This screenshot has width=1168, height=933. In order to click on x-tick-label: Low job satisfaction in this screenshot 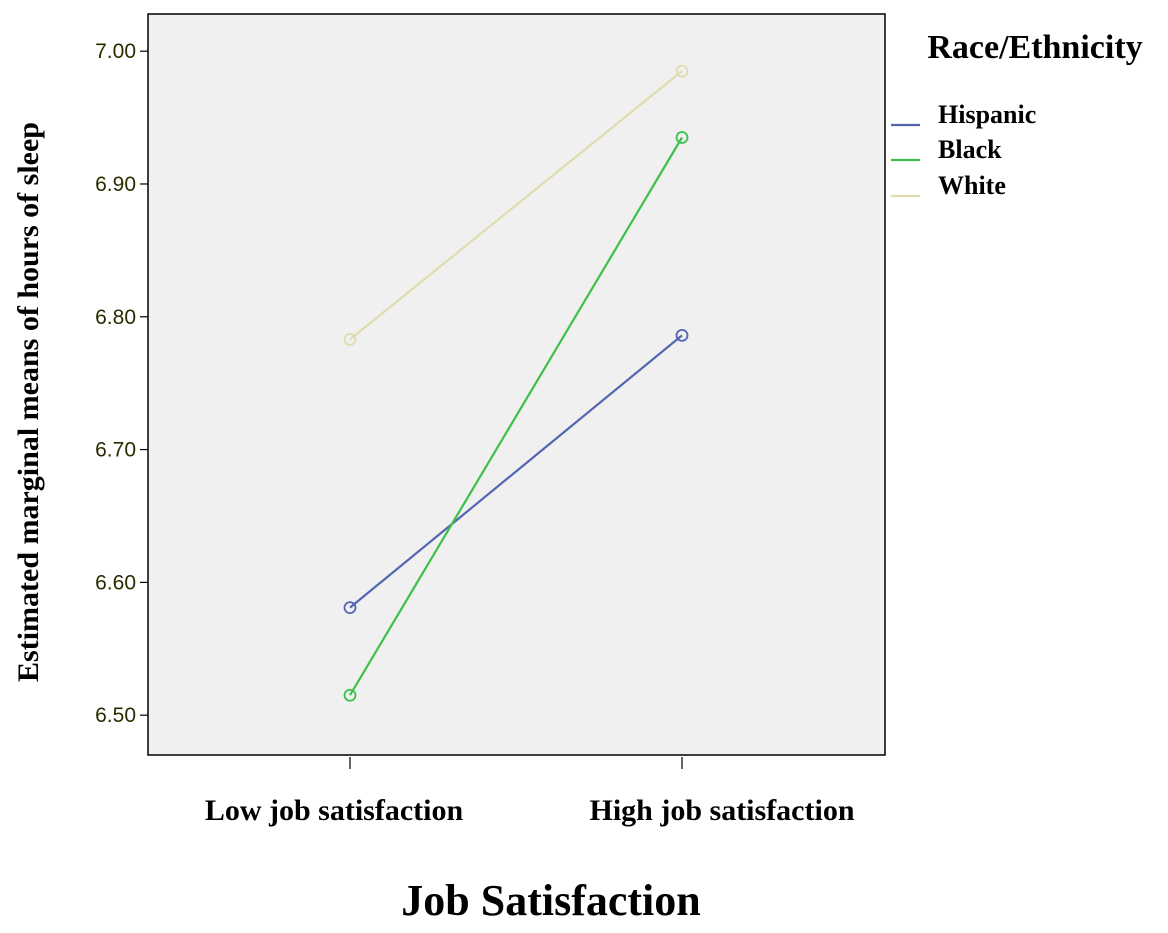, I will do `click(334, 810)`.